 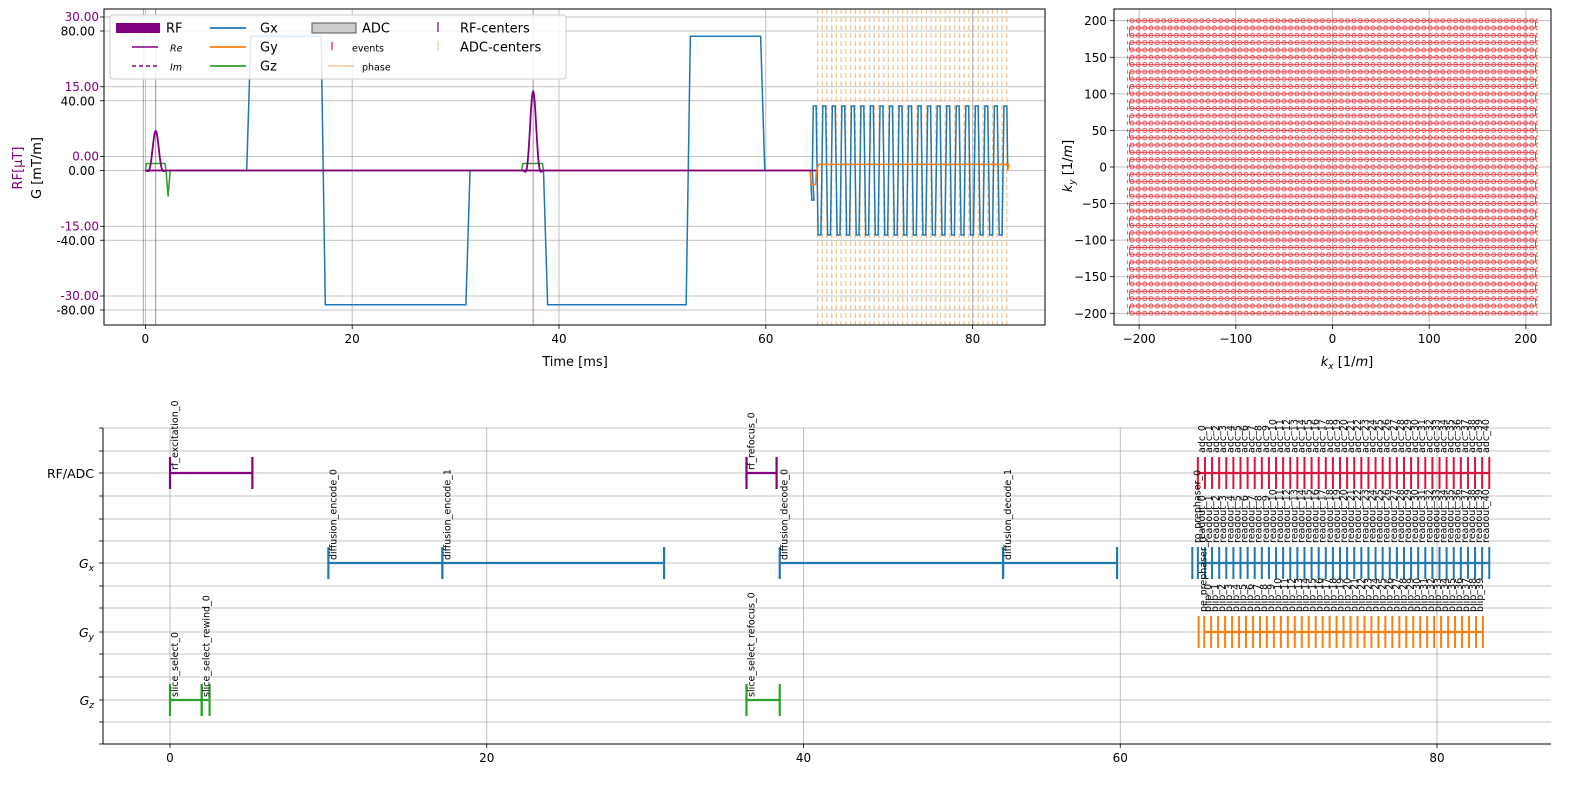 What do you see at coordinates (91, 706) in the screenshot?
I see `timeline-row-label-sub-gz: z` at bounding box center [91, 706].